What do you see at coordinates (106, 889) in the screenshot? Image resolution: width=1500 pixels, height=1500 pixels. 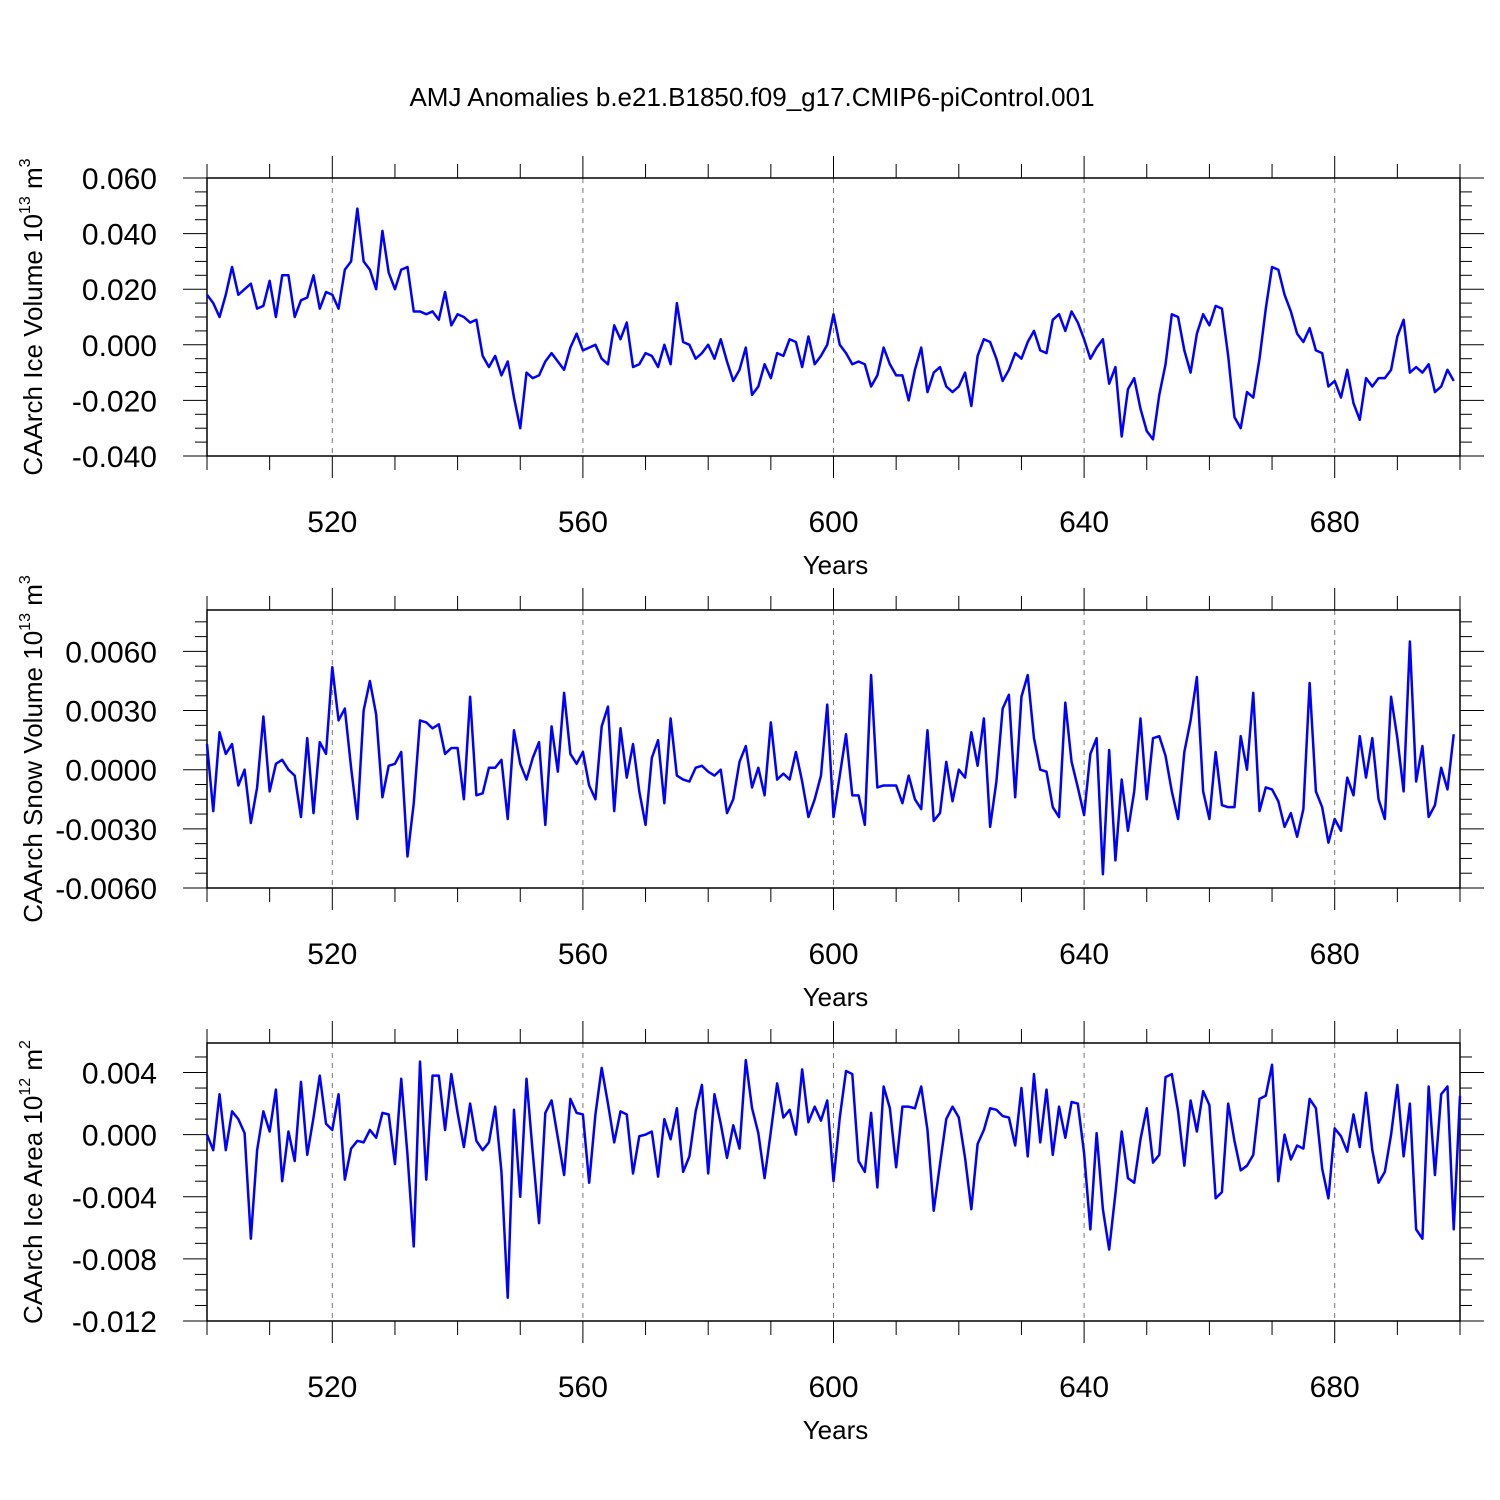 I see `y-tick-label: -0.0060` at bounding box center [106, 889].